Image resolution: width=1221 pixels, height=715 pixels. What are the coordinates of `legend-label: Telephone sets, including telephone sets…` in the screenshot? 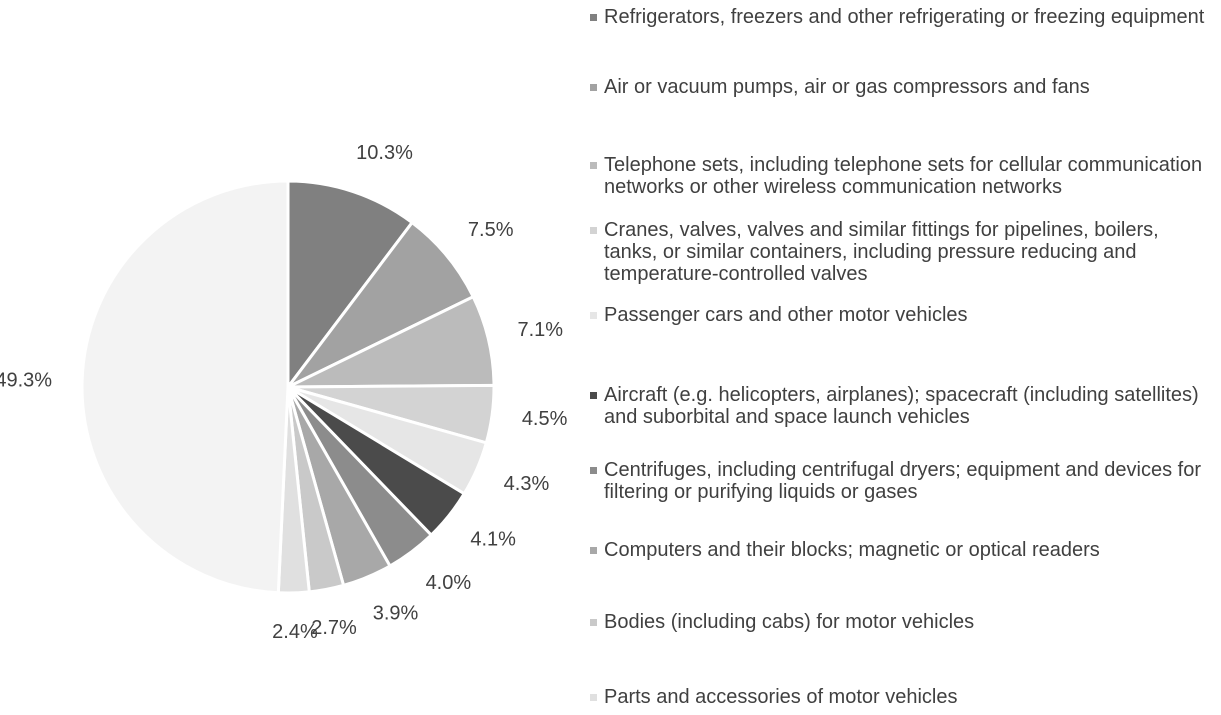 It's located at (903, 176).